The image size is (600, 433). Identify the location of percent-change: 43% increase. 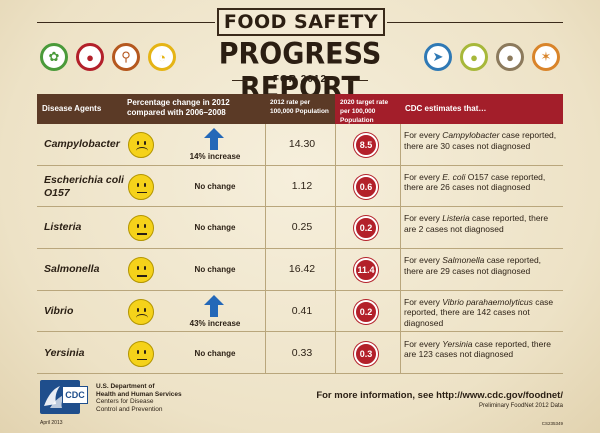
(215, 323).